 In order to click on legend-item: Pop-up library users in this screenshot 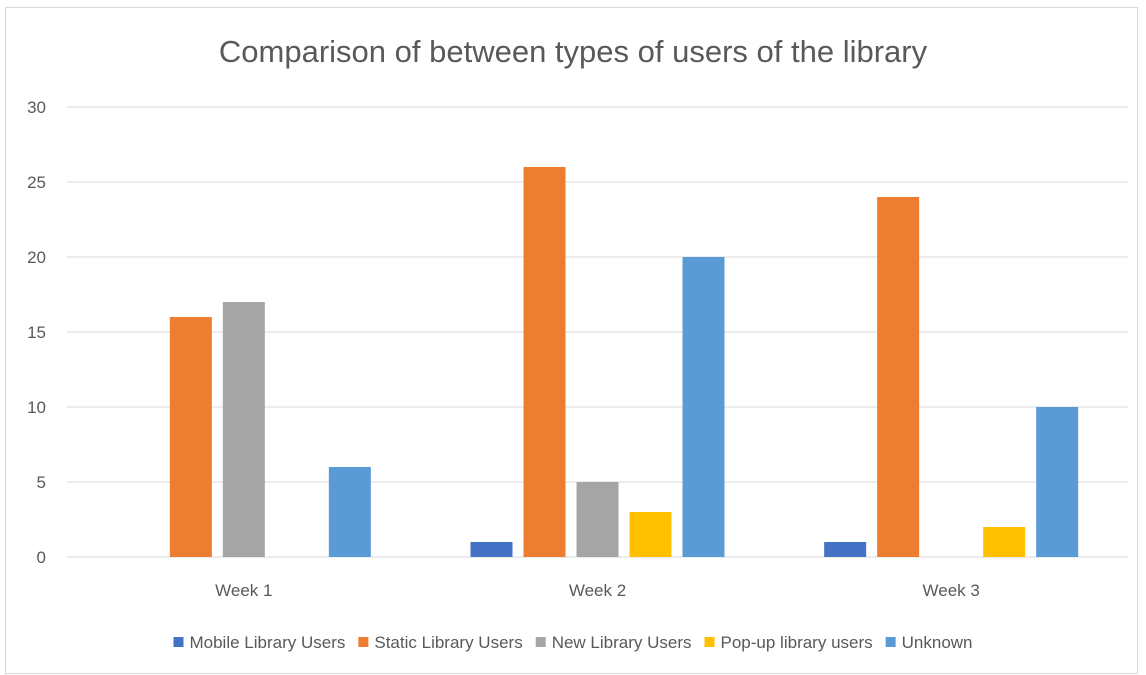, I will do `click(788, 642)`.